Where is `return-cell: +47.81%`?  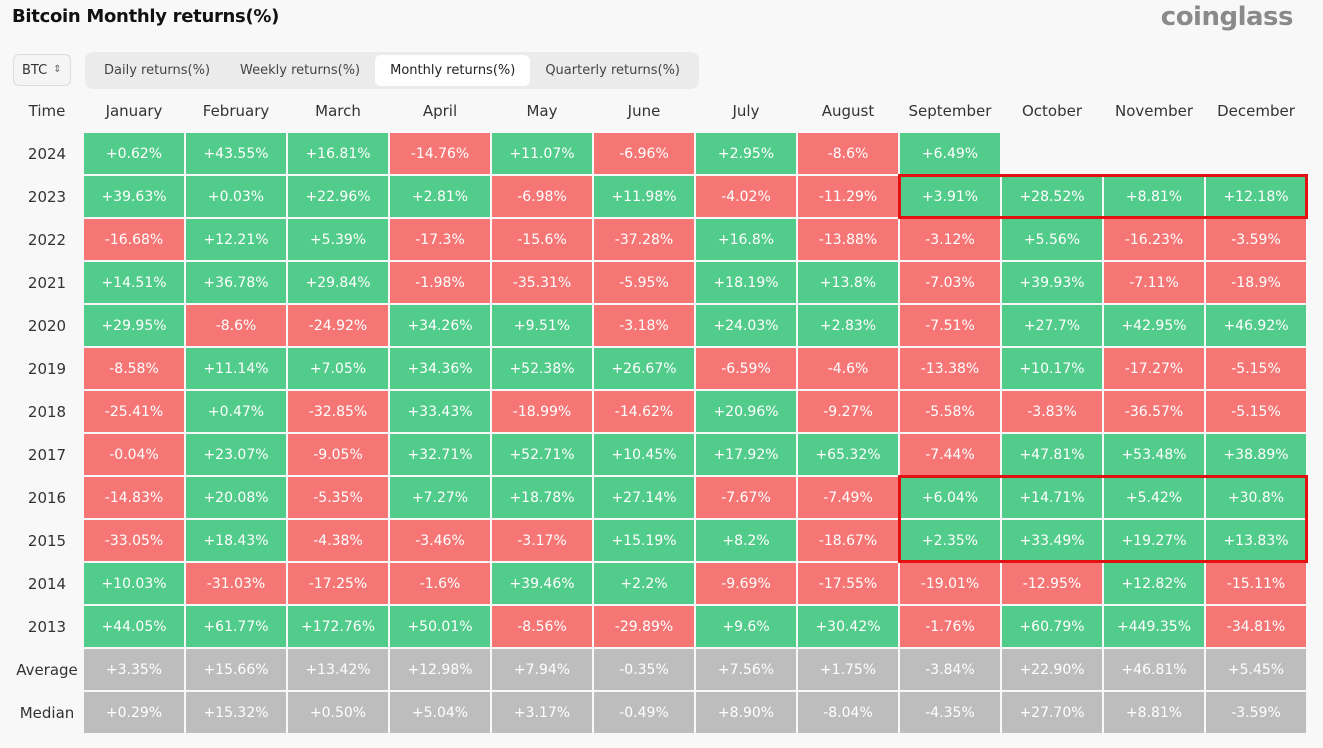 return-cell: +47.81% is located at coordinates (1052, 454).